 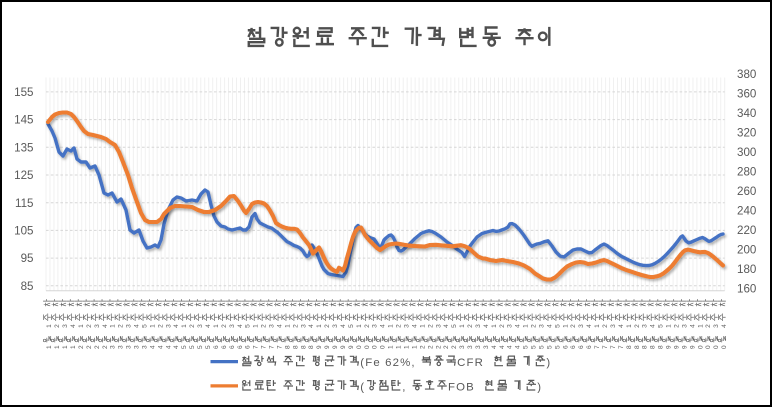 What do you see at coordinates (23, 120) in the screenshot?
I see `svg-text: 145` at bounding box center [23, 120].